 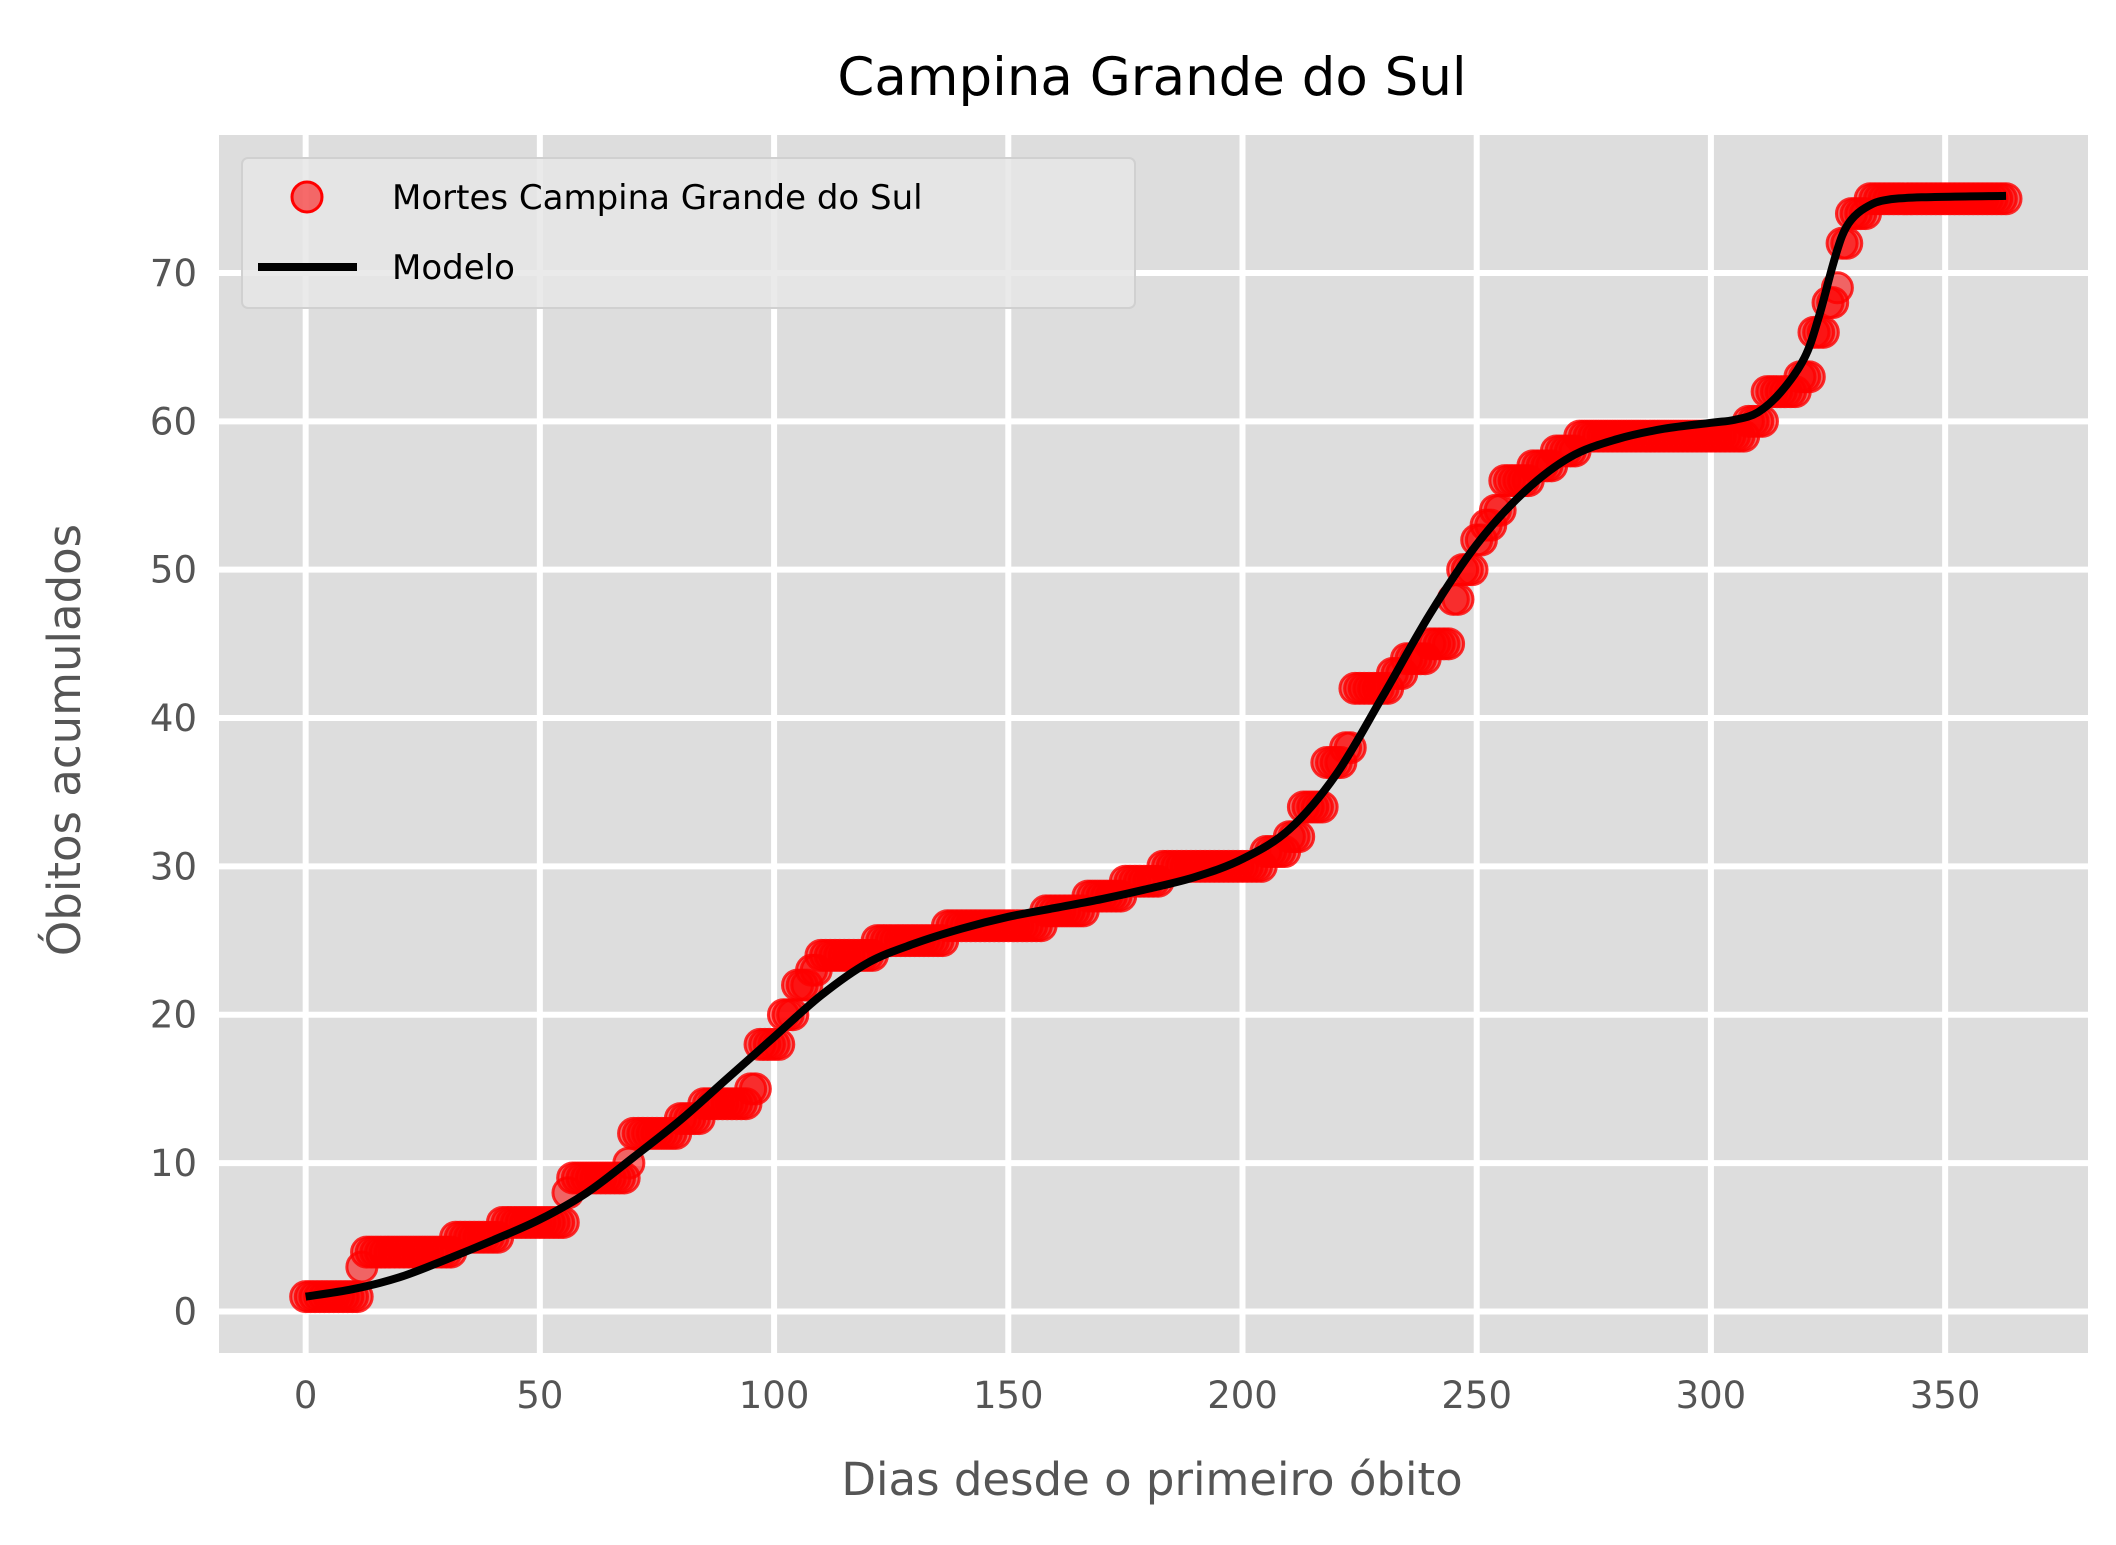 I want to click on chart-title: Campina Grande do Sul, so click(x=1151, y=77).